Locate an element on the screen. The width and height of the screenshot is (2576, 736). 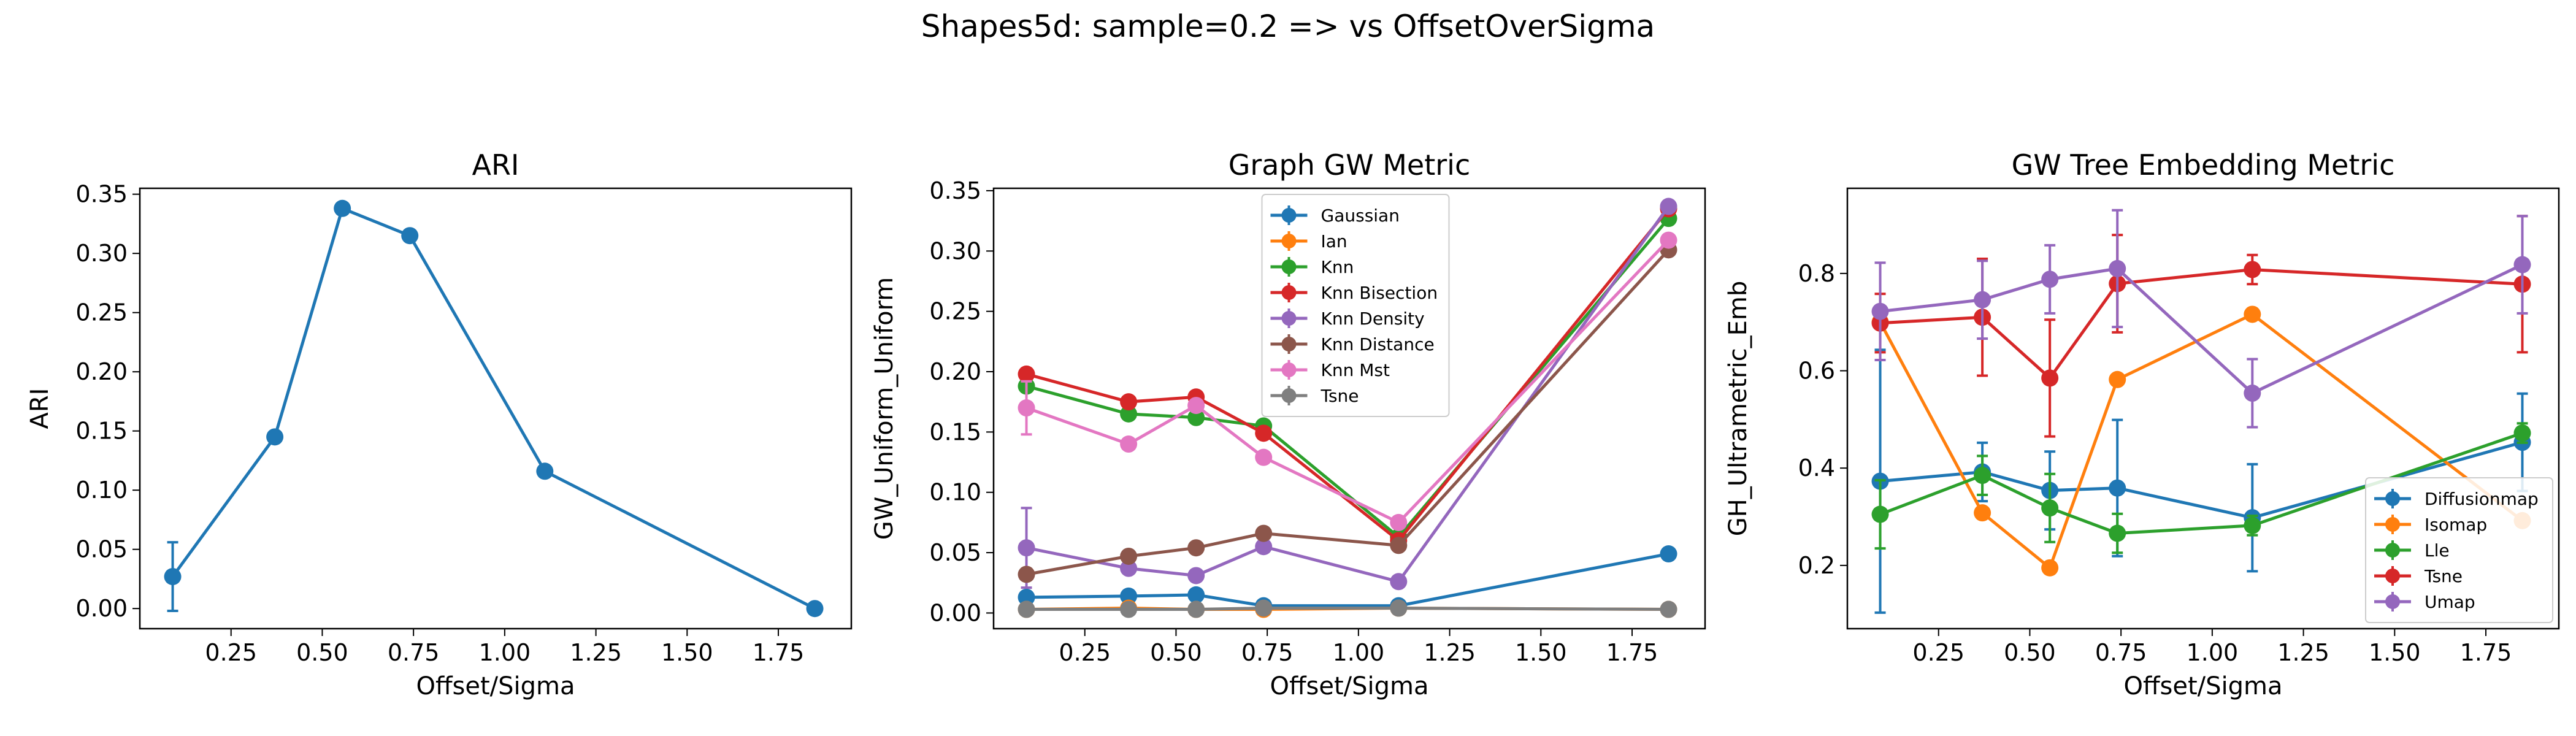
legend-label: Knn Bisection is located at coordinates (1379, 293).